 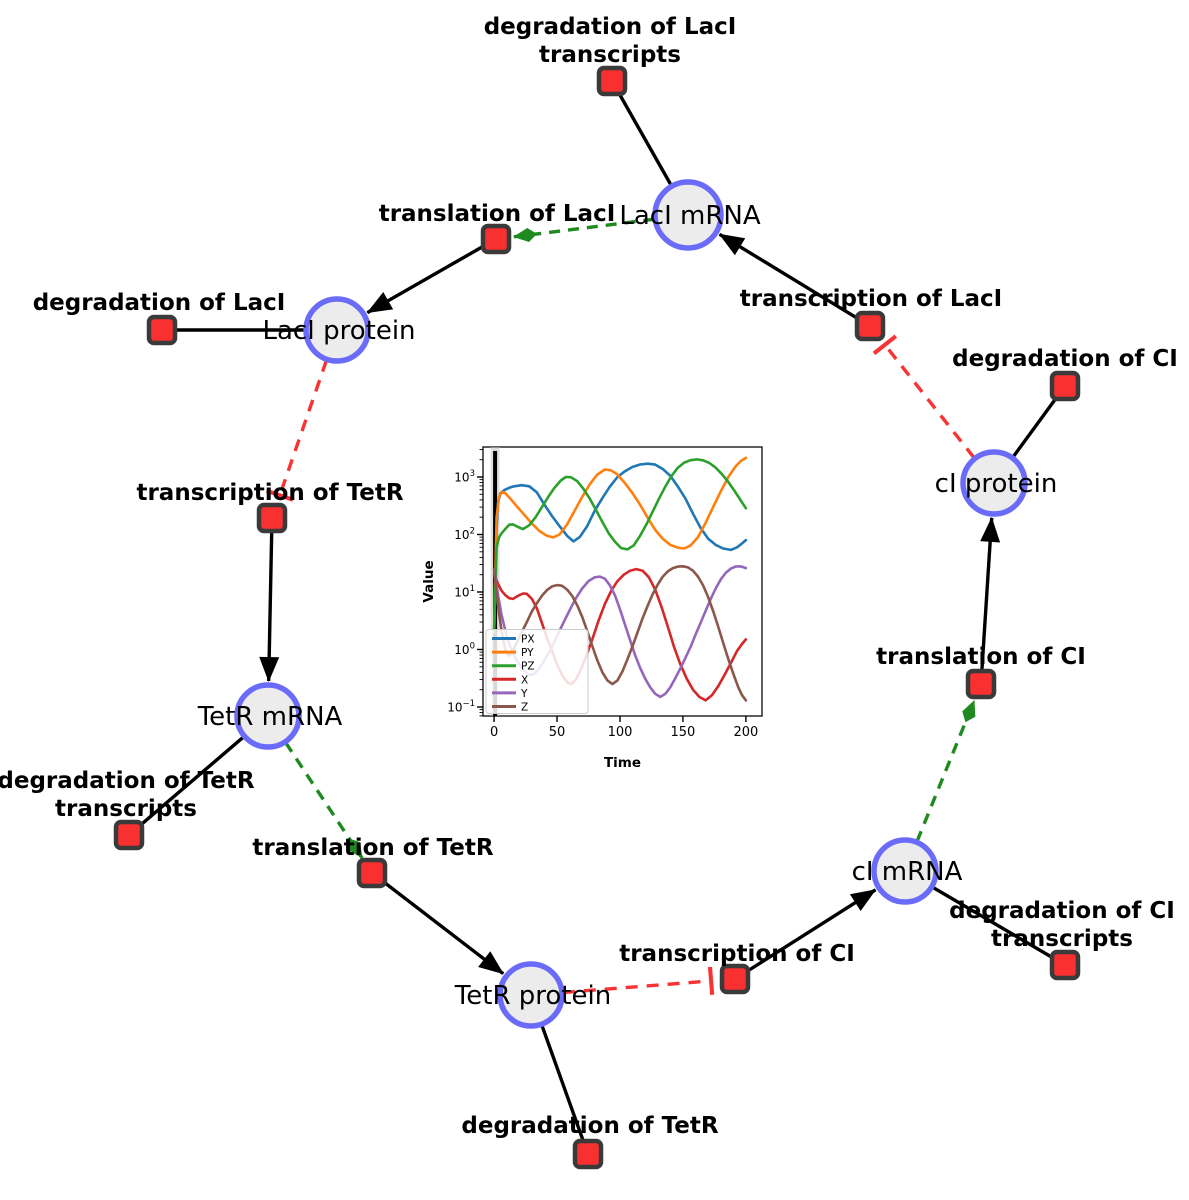 I want to click on species-circle-ci-protein, so click(x=994, y=483).